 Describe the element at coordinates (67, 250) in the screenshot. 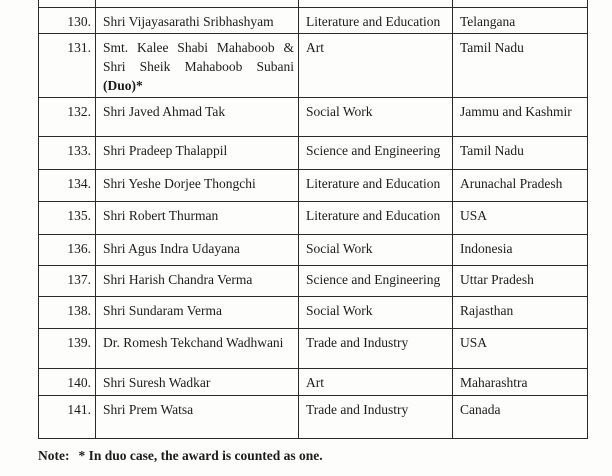

I see `serial-cell: 136.` at that location.